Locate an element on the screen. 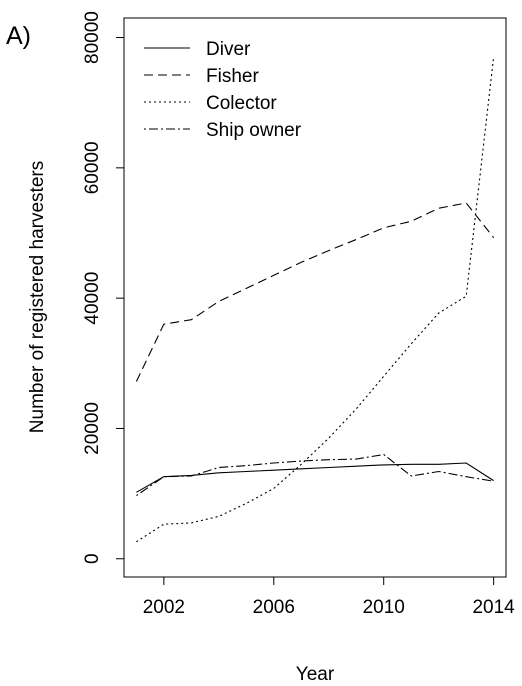 This screenshot has height=686, width=522. x-axis-label: Year is located at coordinates (315, 674).